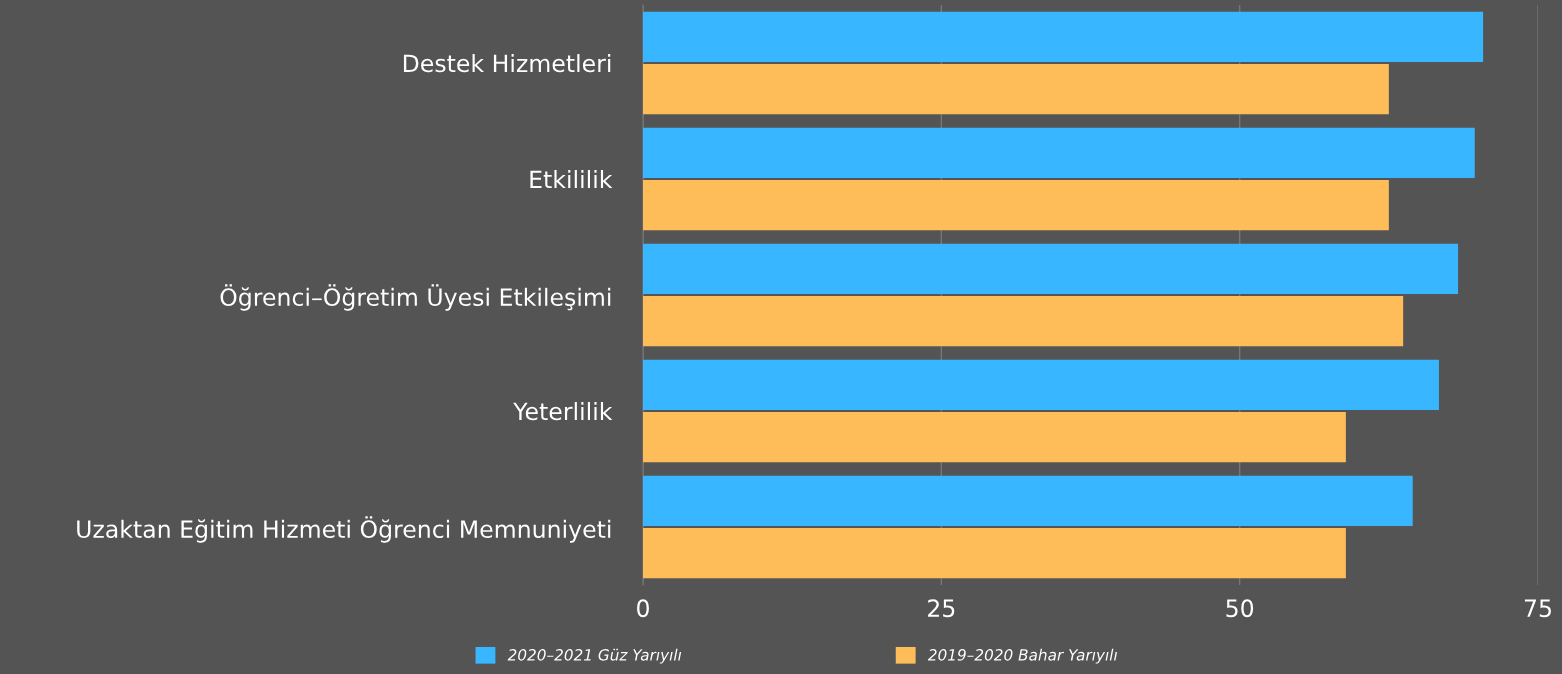 The width and height of the screenshot is (1562, 674). I want to click on x-tick-label: 25, so click(941, 608).